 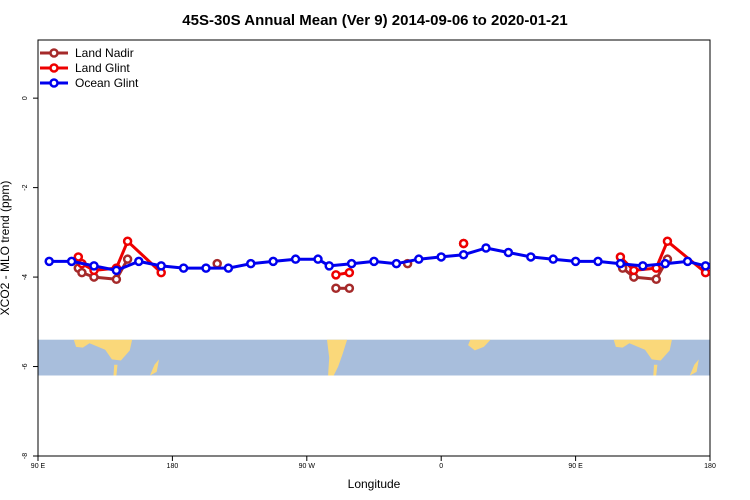 What do you see at coordinates (30, 277) in the screenshot?
I see `y-axis: 0 -2 -4 -6 -8` at bounding box center [30, 277].